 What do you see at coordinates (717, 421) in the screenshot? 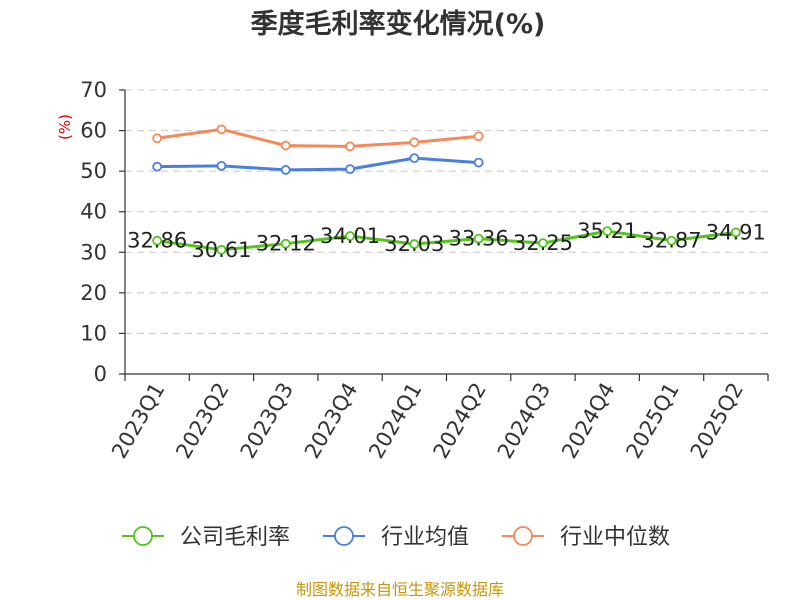
I see `x-tick-label: 2025Q2` at bounding box center [717, 421].